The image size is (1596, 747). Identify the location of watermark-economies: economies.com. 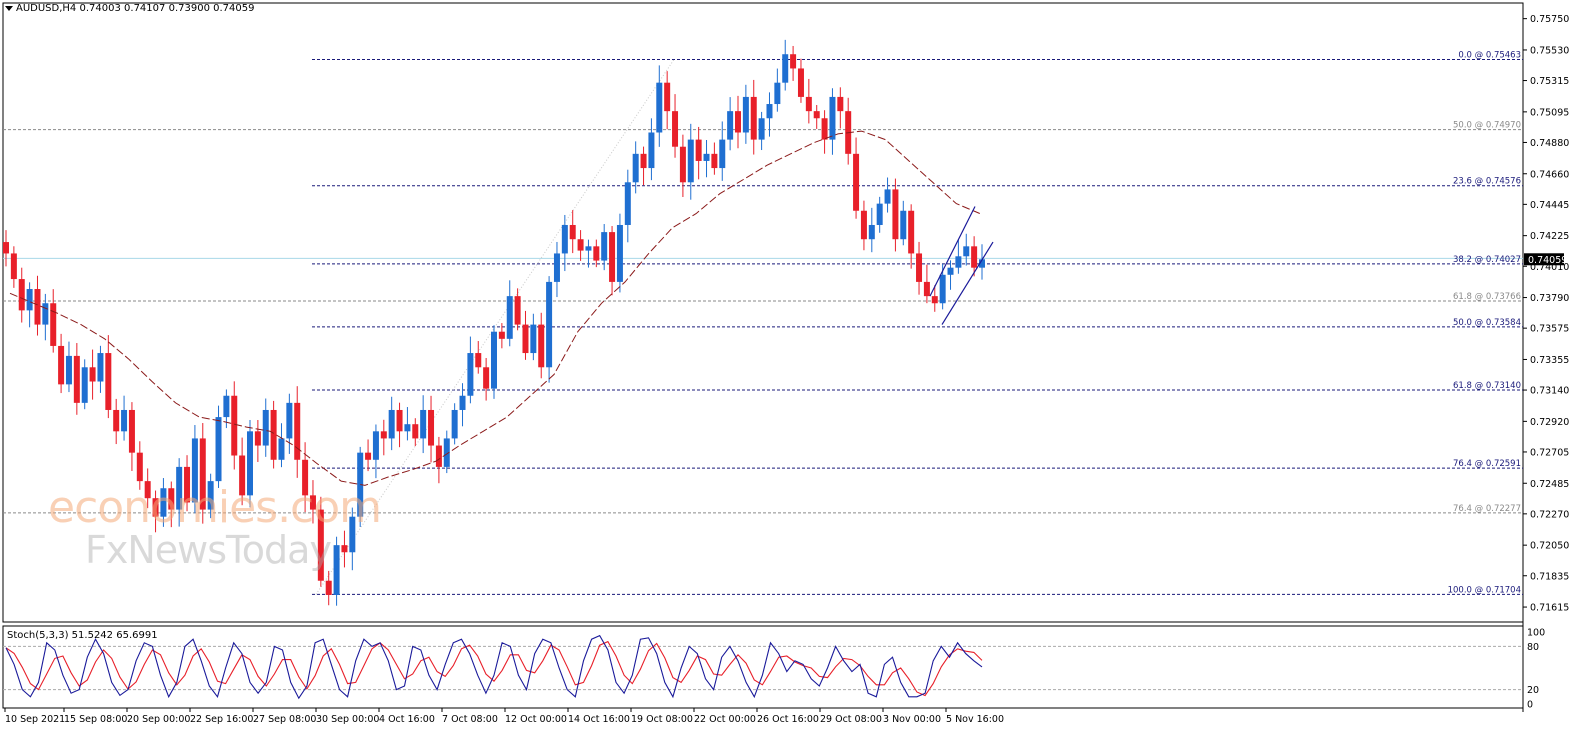
(215, 507).